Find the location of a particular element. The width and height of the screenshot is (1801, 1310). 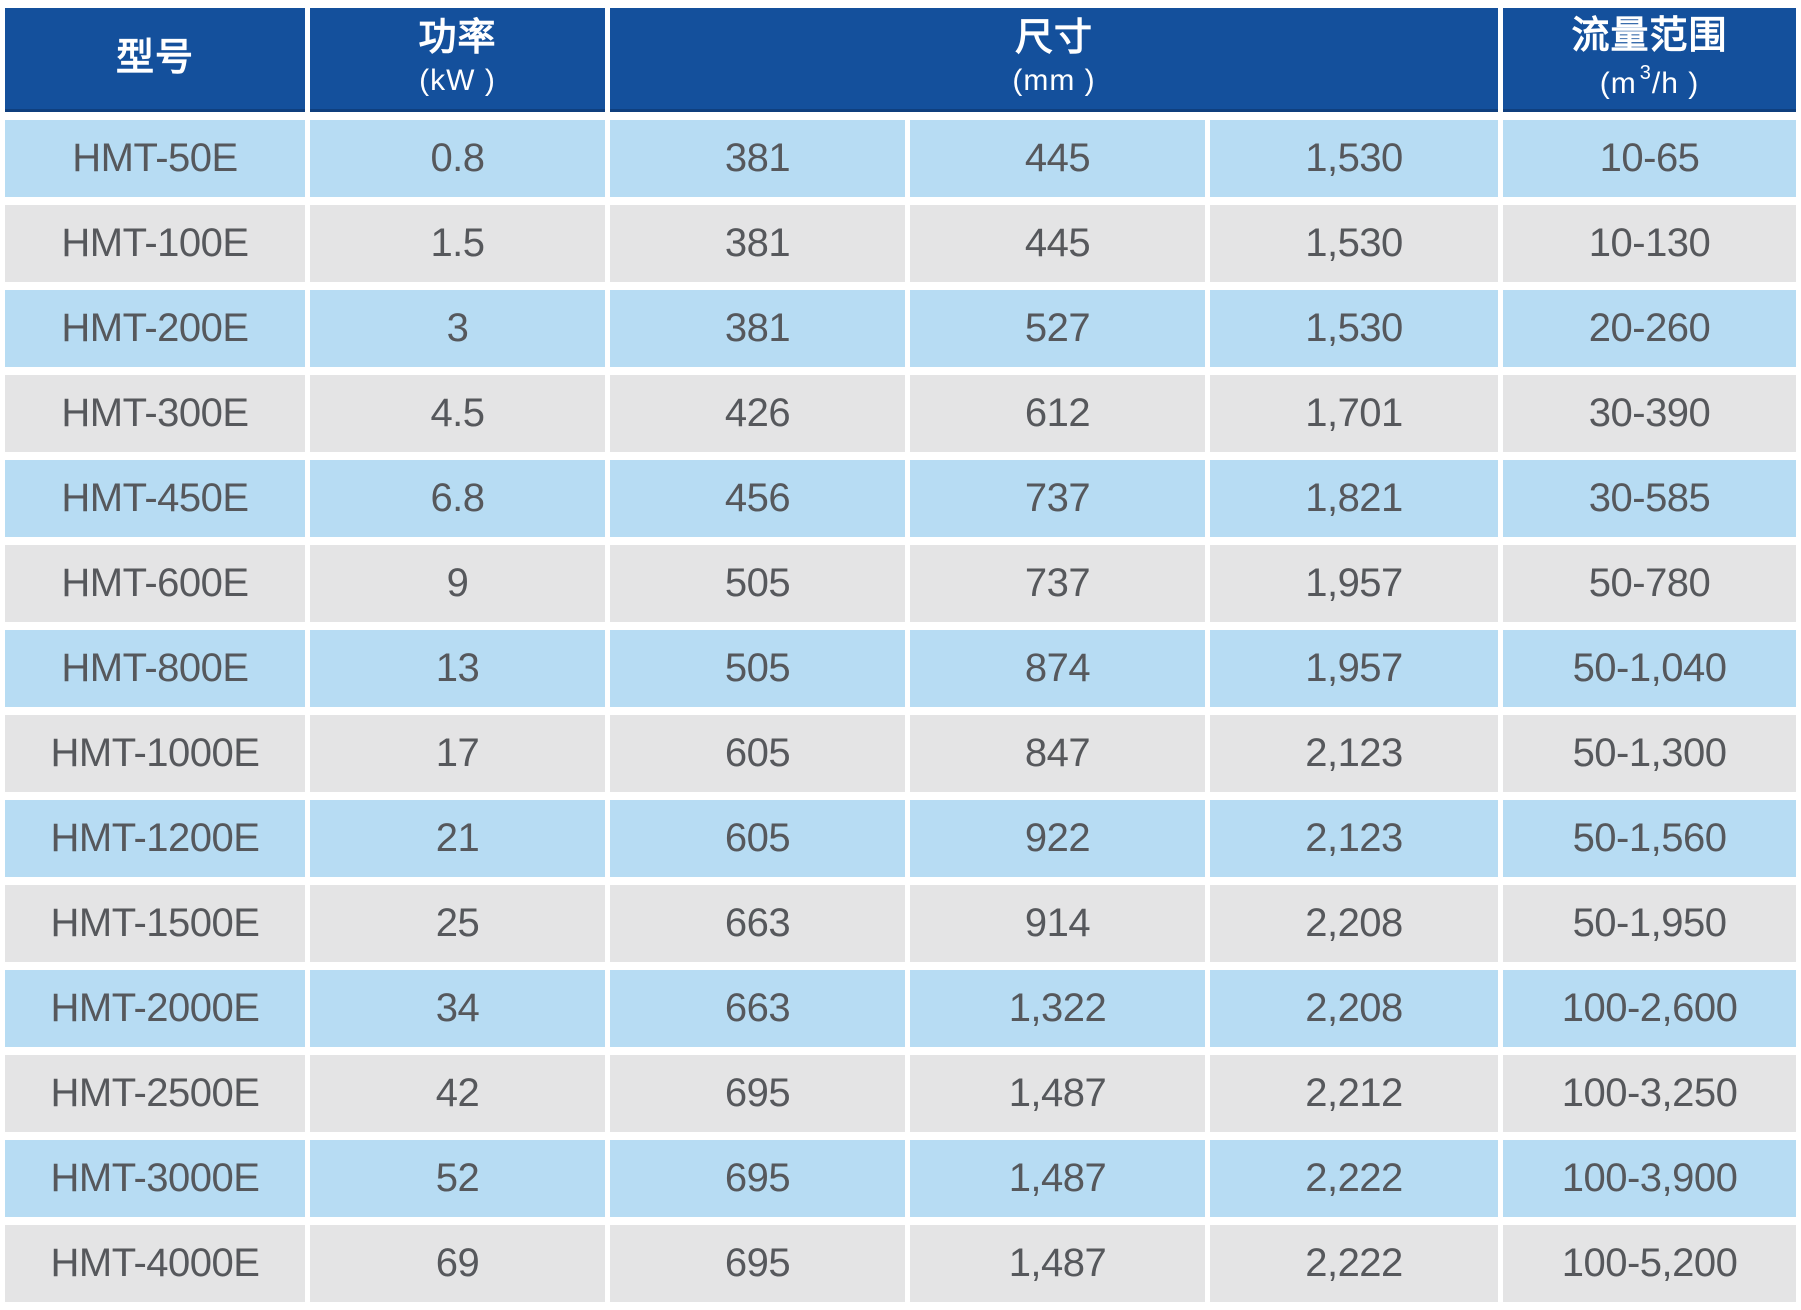

power-cell: 3 is located at coordinates (457, 328).